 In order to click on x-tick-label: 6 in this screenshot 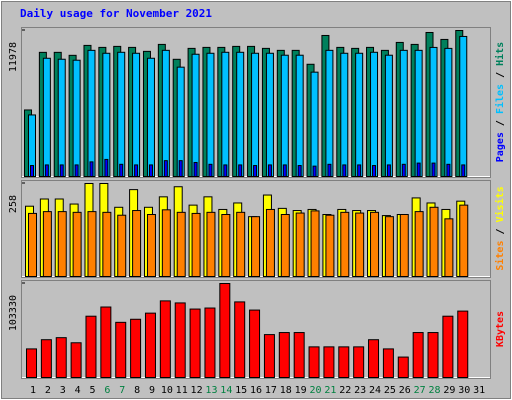, I will do `click(107, 390)`.